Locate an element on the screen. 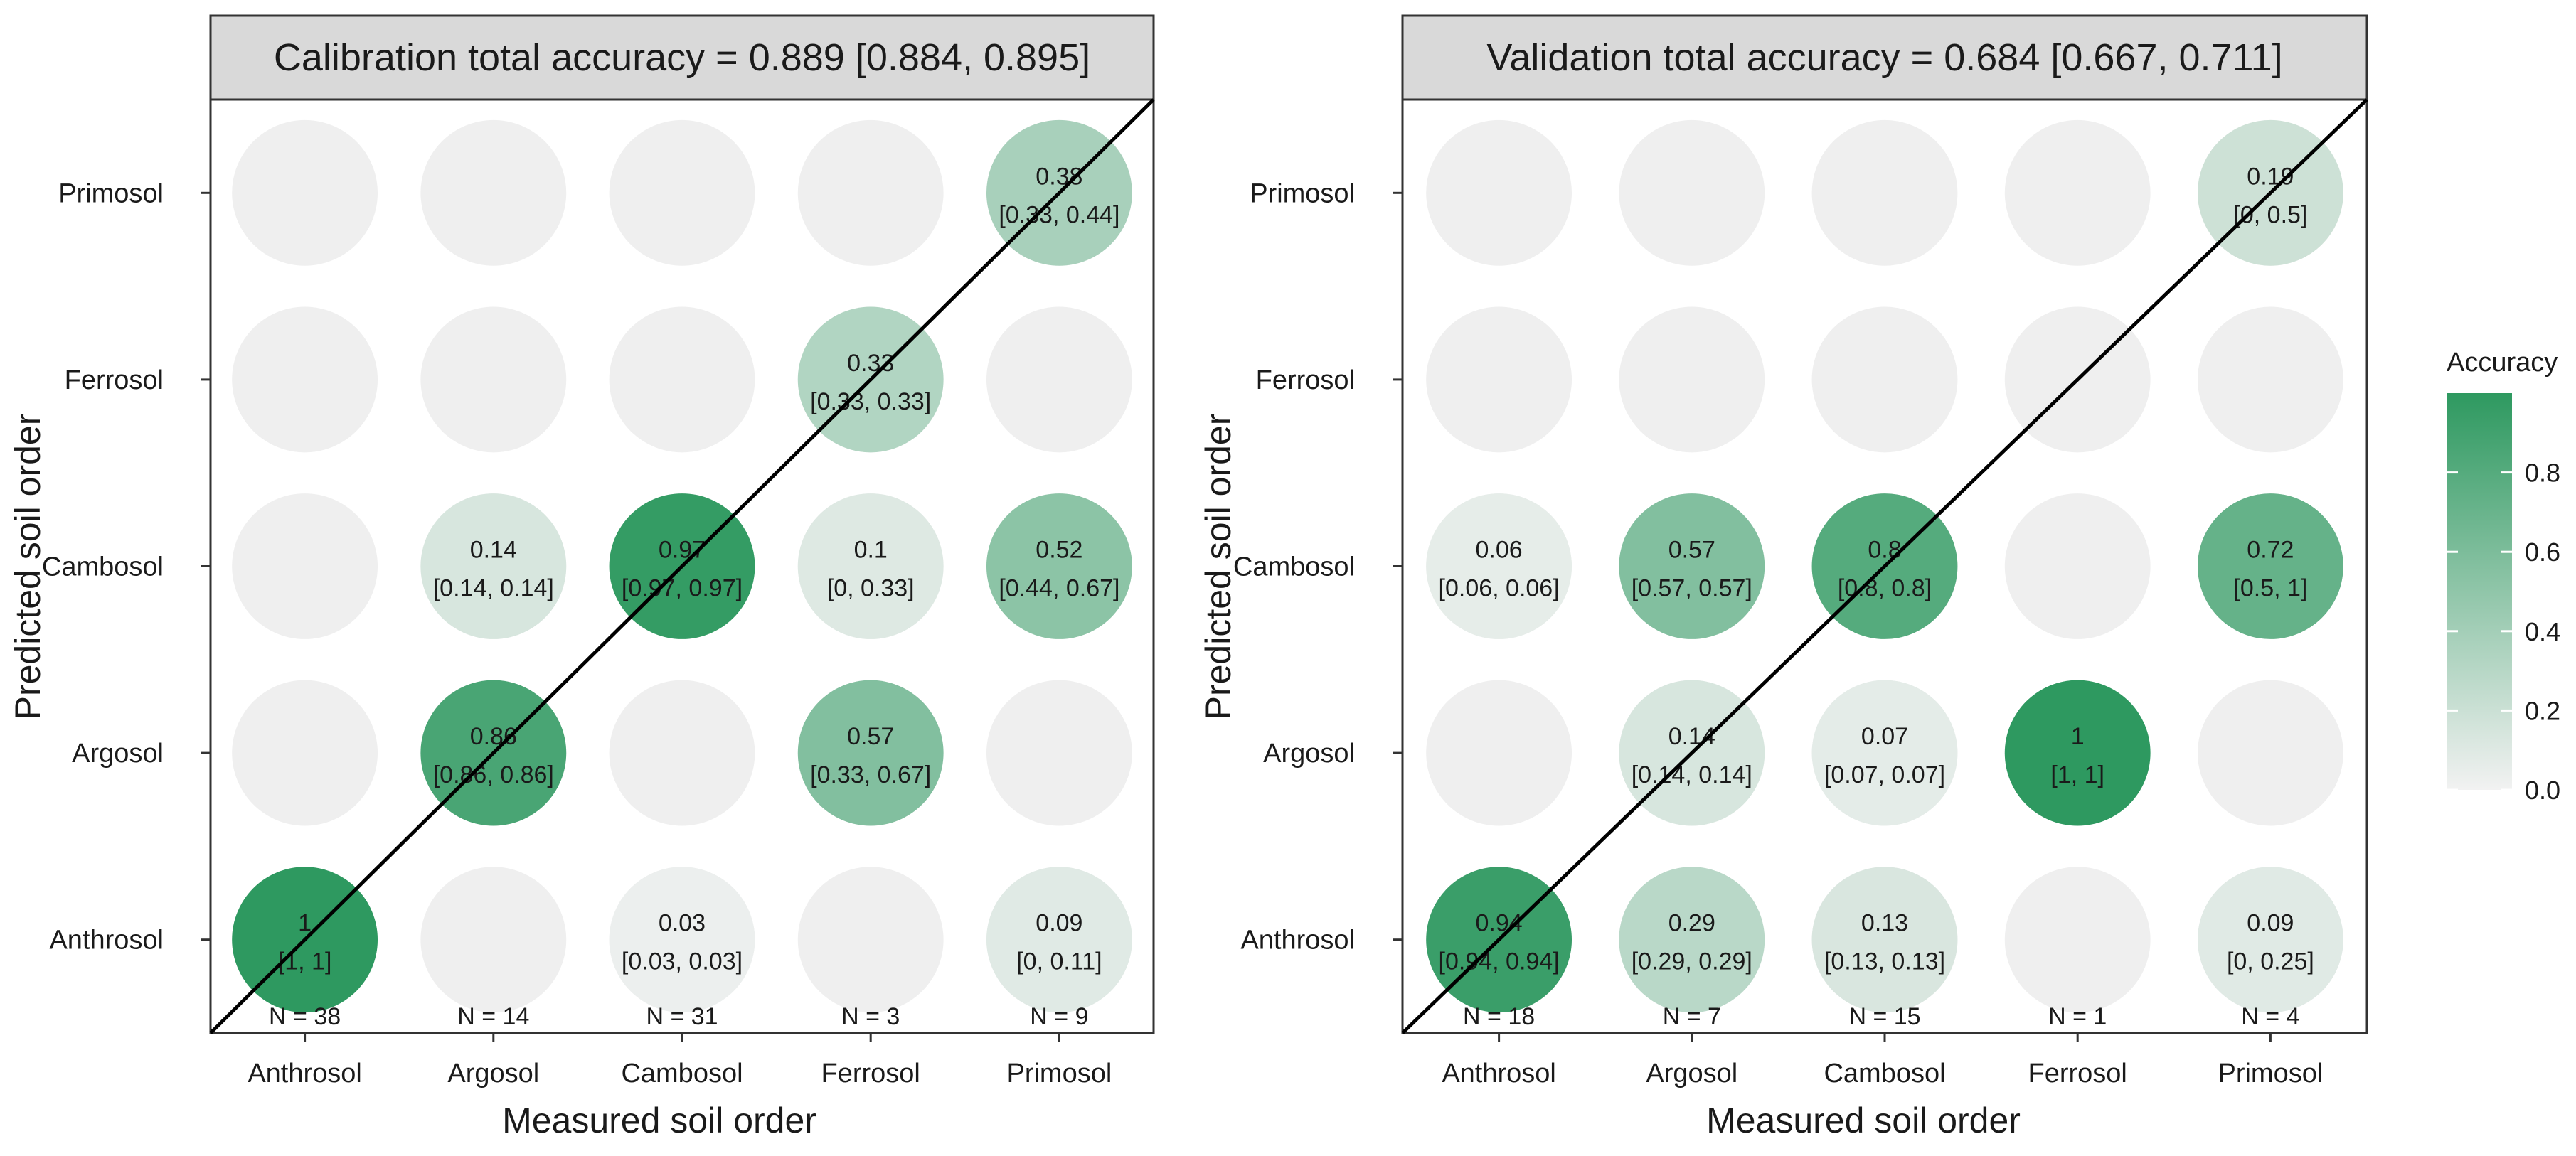 The image size is (2576, 1156). calibration-x-tick-anthrosol: Anthrosol is located at coordinates (305, 1073).